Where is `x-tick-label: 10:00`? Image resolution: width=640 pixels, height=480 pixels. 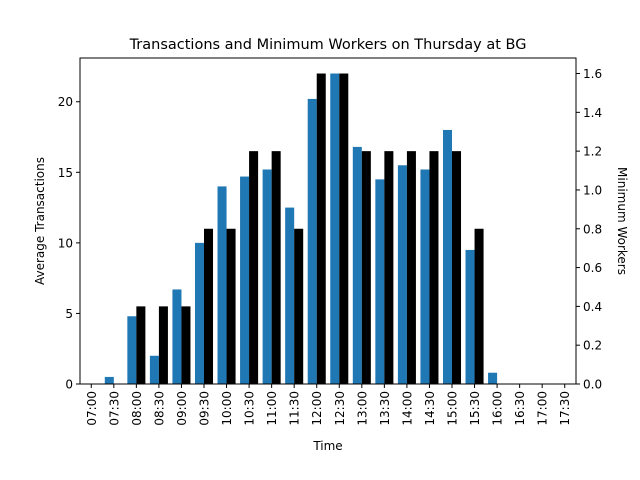
x-tick-label: 10:00 is located at coordinates (227, 408).